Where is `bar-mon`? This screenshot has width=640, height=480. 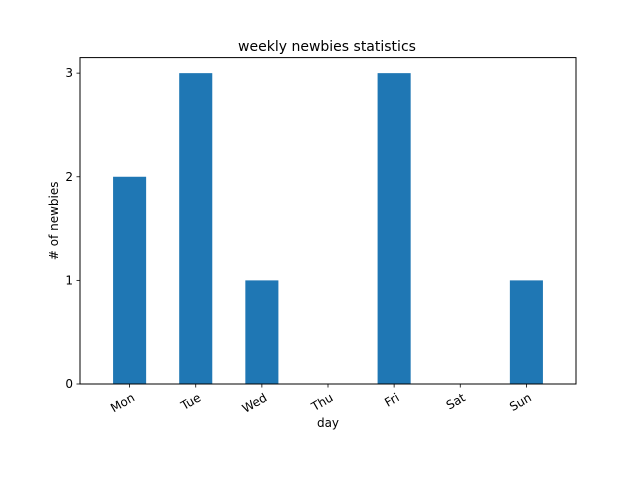
bar-mon is located at coordinates (130, 280).